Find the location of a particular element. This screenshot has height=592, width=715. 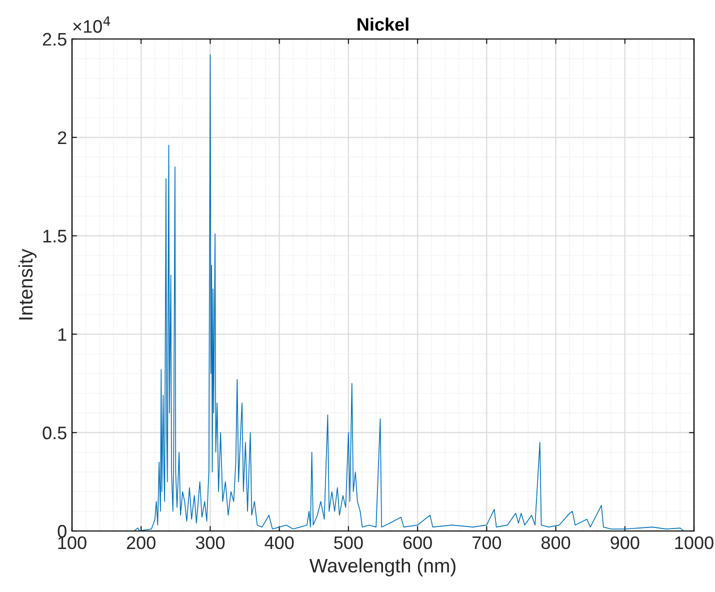

y-tick-label: 2.5 is located at coordinates (54, 39).